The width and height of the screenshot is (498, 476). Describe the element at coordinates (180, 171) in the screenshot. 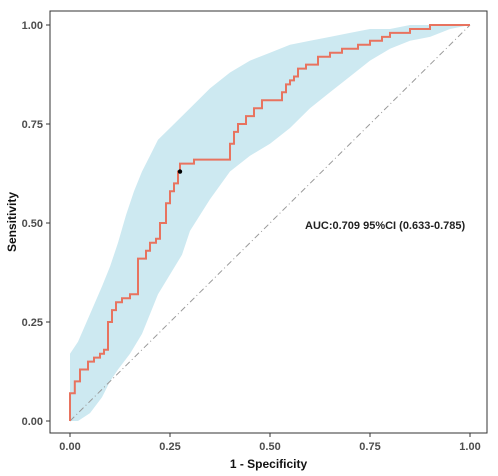

I see `optimal-cutoff-point` at that location.